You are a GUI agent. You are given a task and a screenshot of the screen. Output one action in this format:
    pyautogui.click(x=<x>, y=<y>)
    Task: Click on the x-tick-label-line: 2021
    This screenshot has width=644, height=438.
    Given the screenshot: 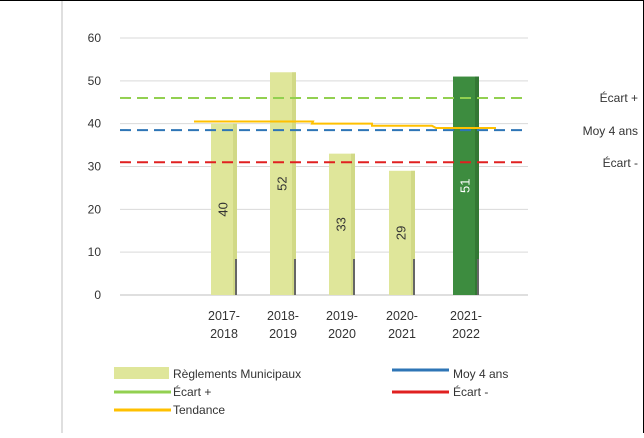 What is the action you would take?
    pyautogui.click(x=402, y=334)
    